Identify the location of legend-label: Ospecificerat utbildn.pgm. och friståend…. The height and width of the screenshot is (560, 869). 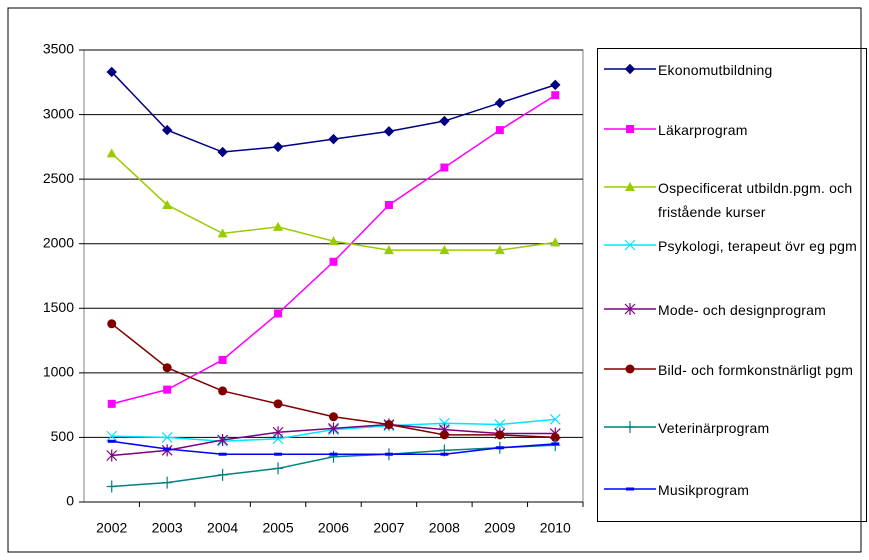
(755, 200).